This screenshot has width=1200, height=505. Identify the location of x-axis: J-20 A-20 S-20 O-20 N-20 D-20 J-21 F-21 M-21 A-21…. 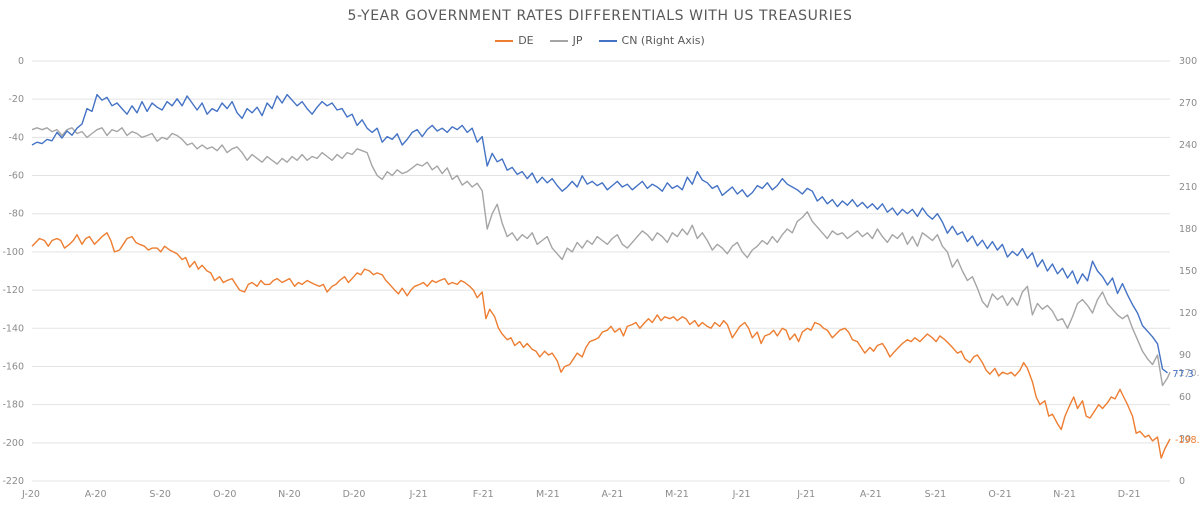
(581, 494).